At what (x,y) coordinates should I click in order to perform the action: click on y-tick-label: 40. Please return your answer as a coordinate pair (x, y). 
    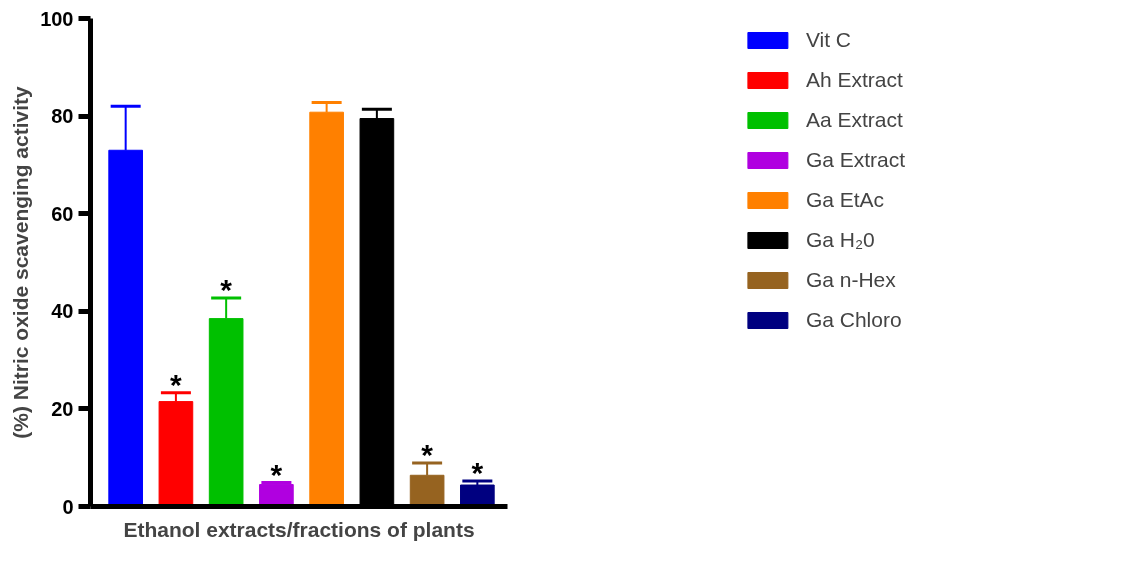
    Looking at the image, I should click on (62, 311).